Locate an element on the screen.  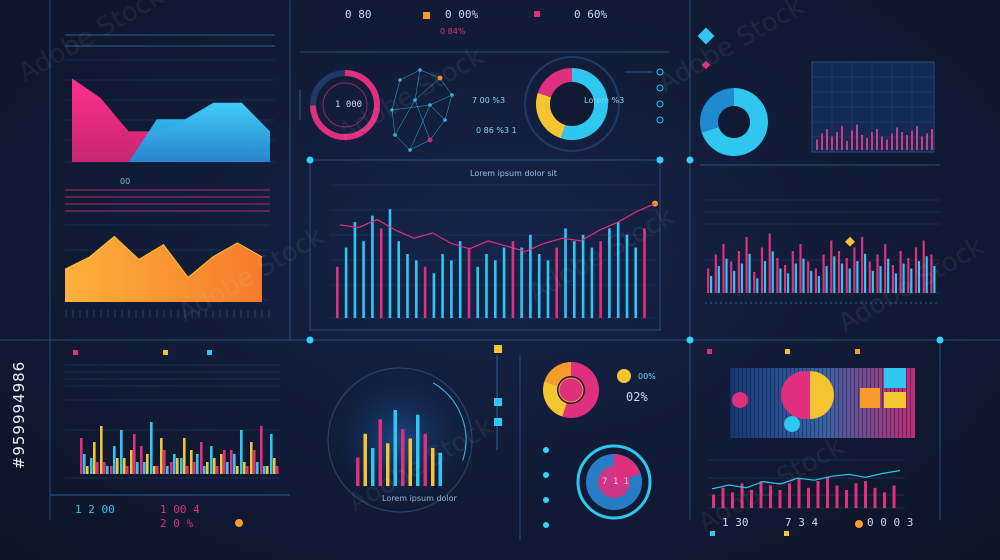
network-label-1: 7 00 %3 is located at coordinates (489, 100).